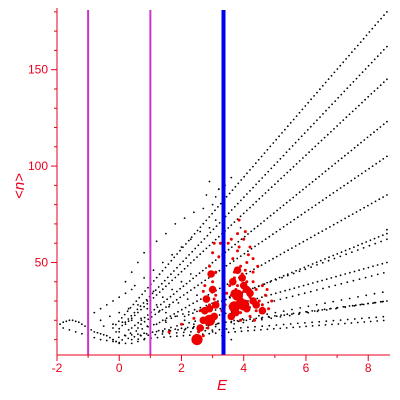 Image resolution: width=400 pixels, height=400 pixels. Describe the element at coordinates (38, 70) in the screenshot. I see `y-tick-label: 150` at that location.